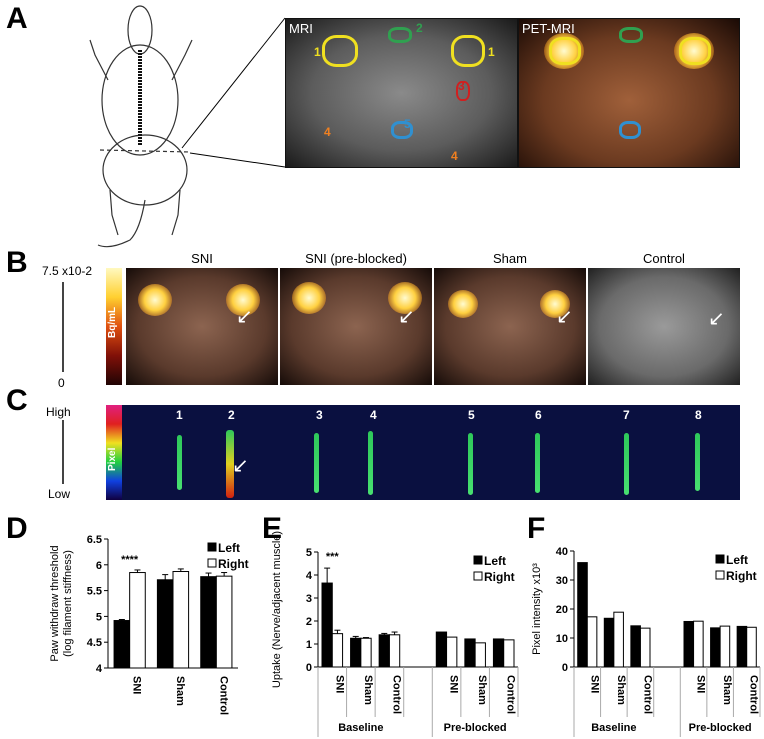  Describe the element at coordinates (277, 609) in the screenshot. I see `y-axis-label: Uptake (Nerve/adjacent muscle)` at that location.